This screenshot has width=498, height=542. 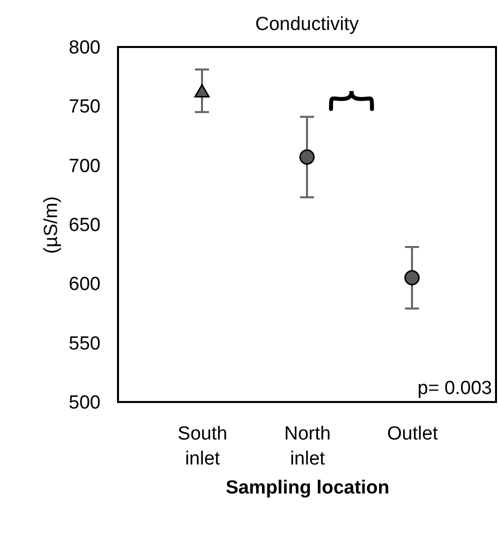 What do you see at coordinates (203, 447) in the screenshot?
I see `x-tick-label: South inlet` at bounding box center [203, 447].